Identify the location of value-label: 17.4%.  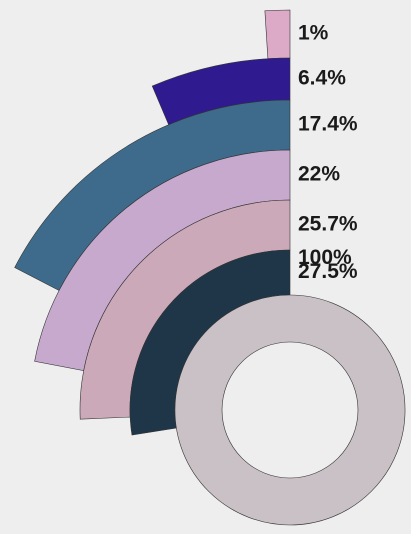
(328, 124).